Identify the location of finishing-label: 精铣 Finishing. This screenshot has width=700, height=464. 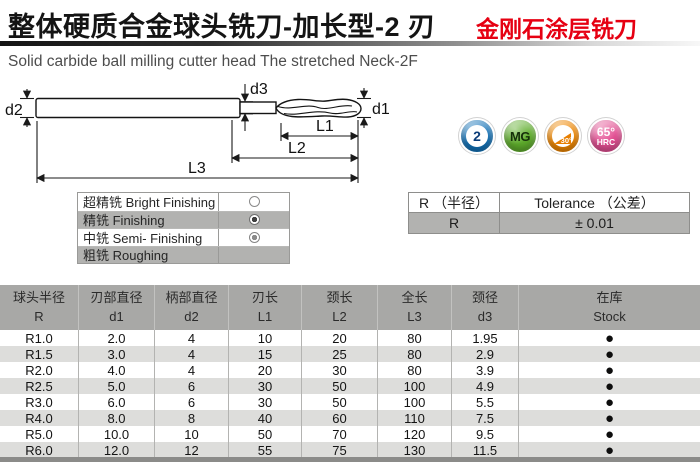
(124, 221).